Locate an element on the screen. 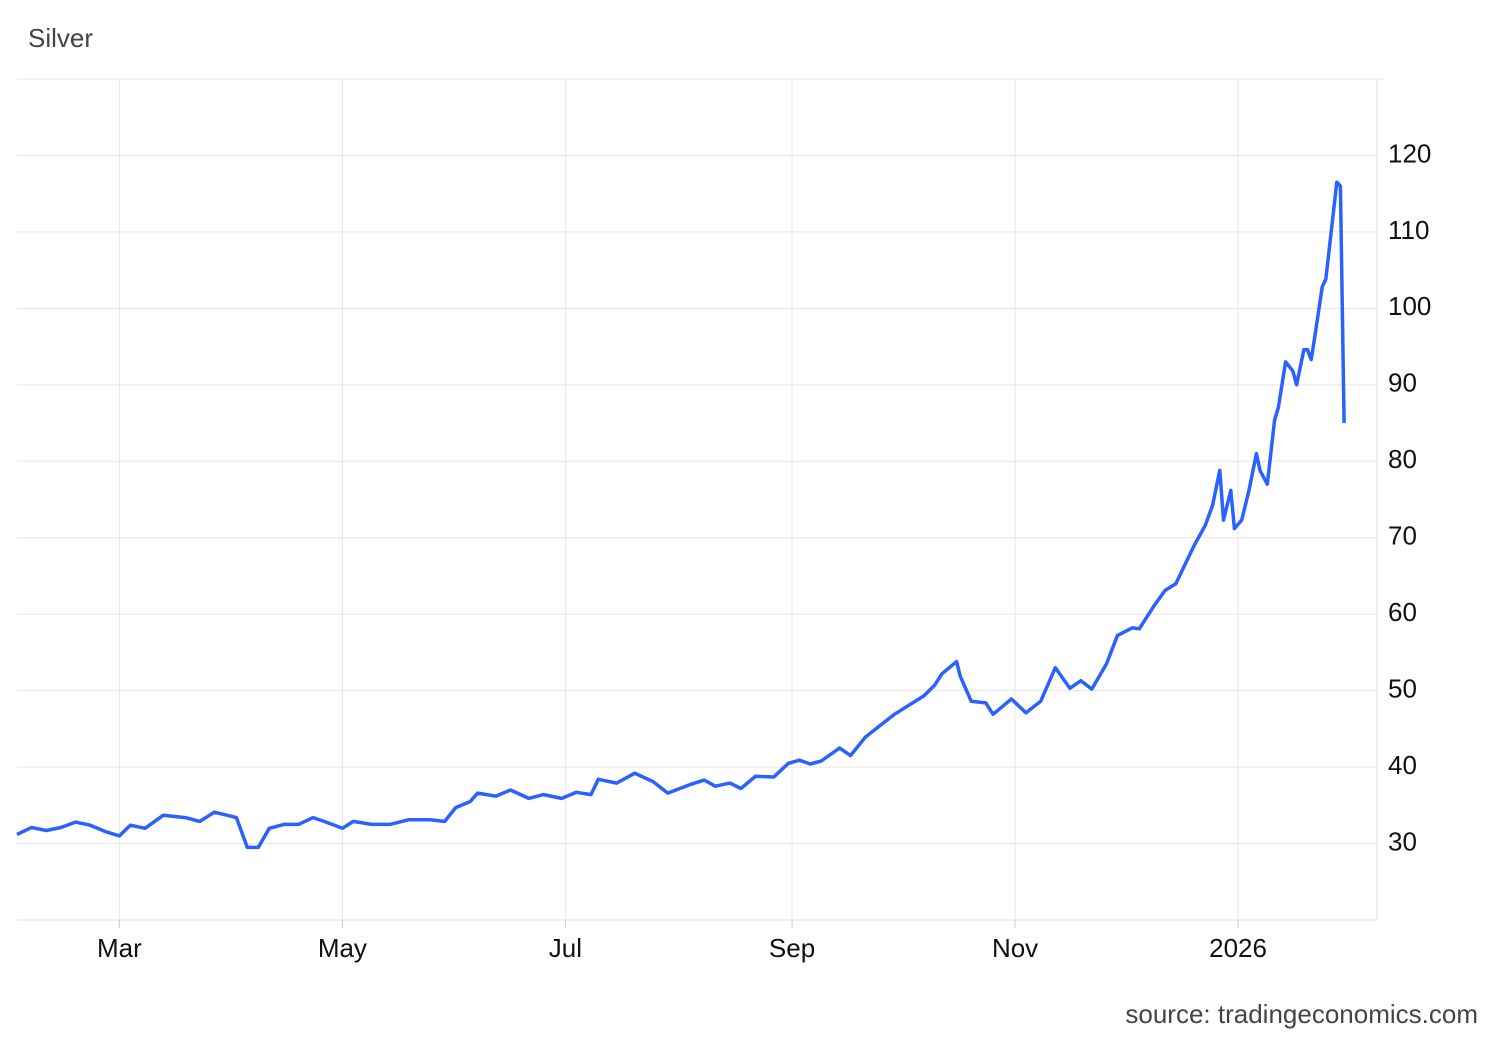 The height and width of the screenshot is (1040, 1500). x-tick-label: Nov is located at coordinates (1015, 948).